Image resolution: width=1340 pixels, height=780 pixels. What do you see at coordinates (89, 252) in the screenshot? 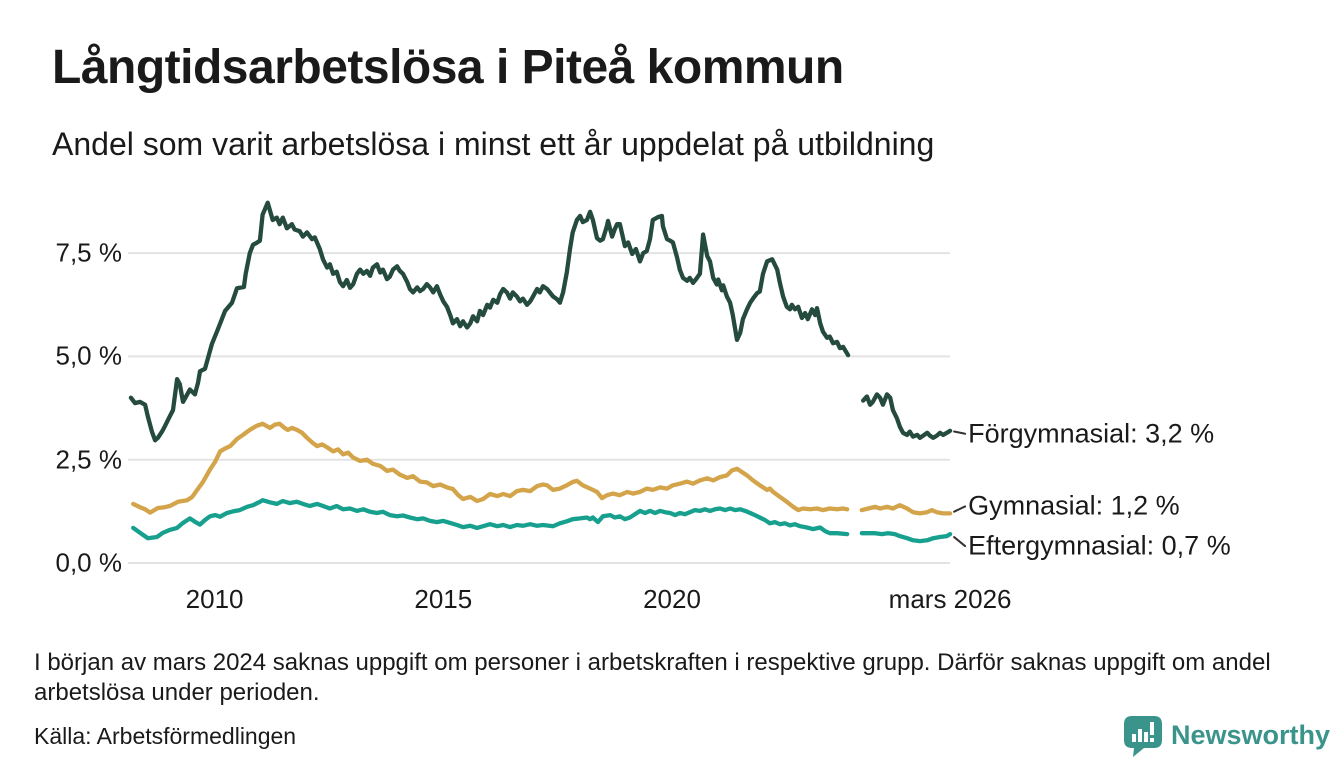
I see `y-axis-tick-label: 7,5 %` at bounding box center [89, 252].